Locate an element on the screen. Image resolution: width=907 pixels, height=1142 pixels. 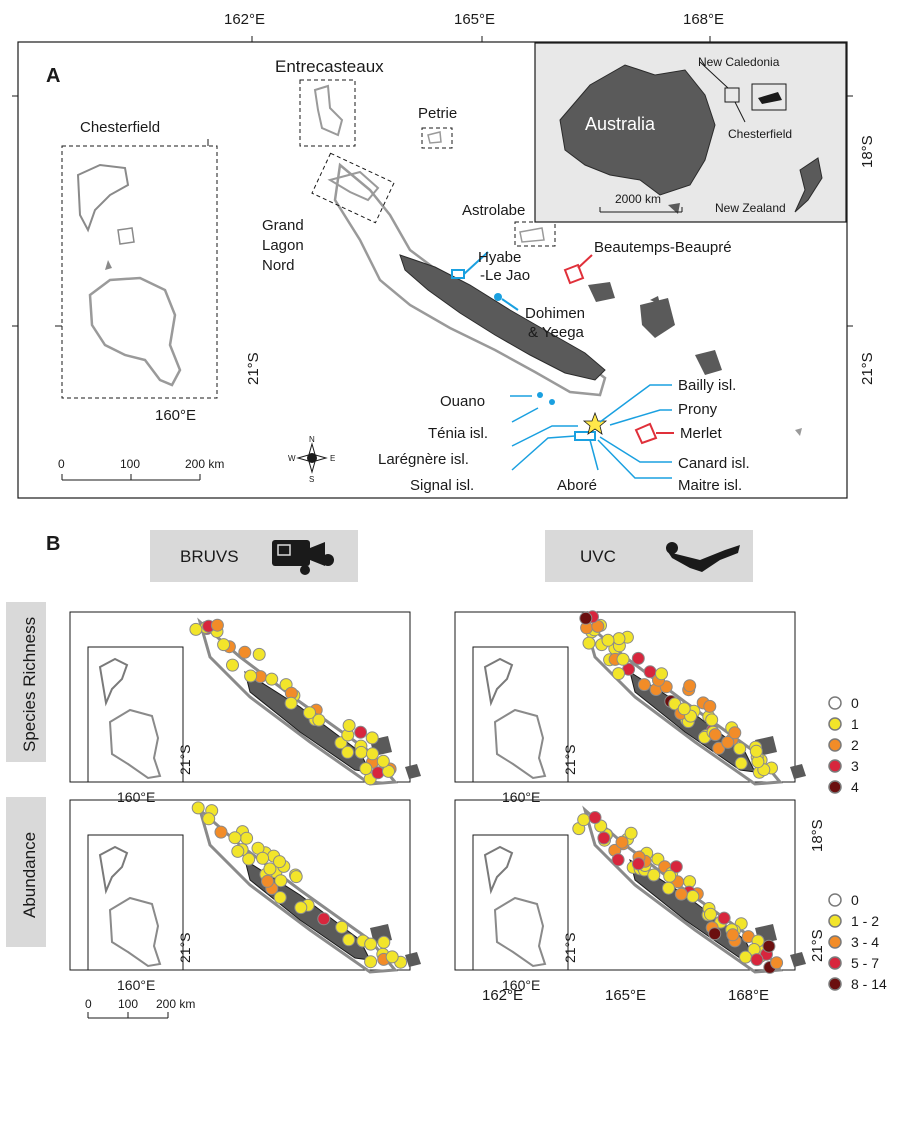
b-inset-lat-4: 21°S is located at coordinates (570, 947).